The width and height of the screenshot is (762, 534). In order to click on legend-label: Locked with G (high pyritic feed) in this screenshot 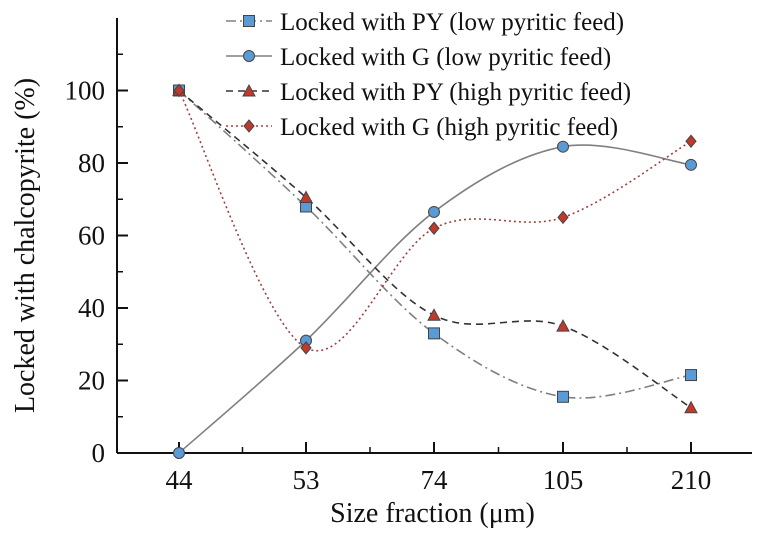, I will do `click(449, 127)`.